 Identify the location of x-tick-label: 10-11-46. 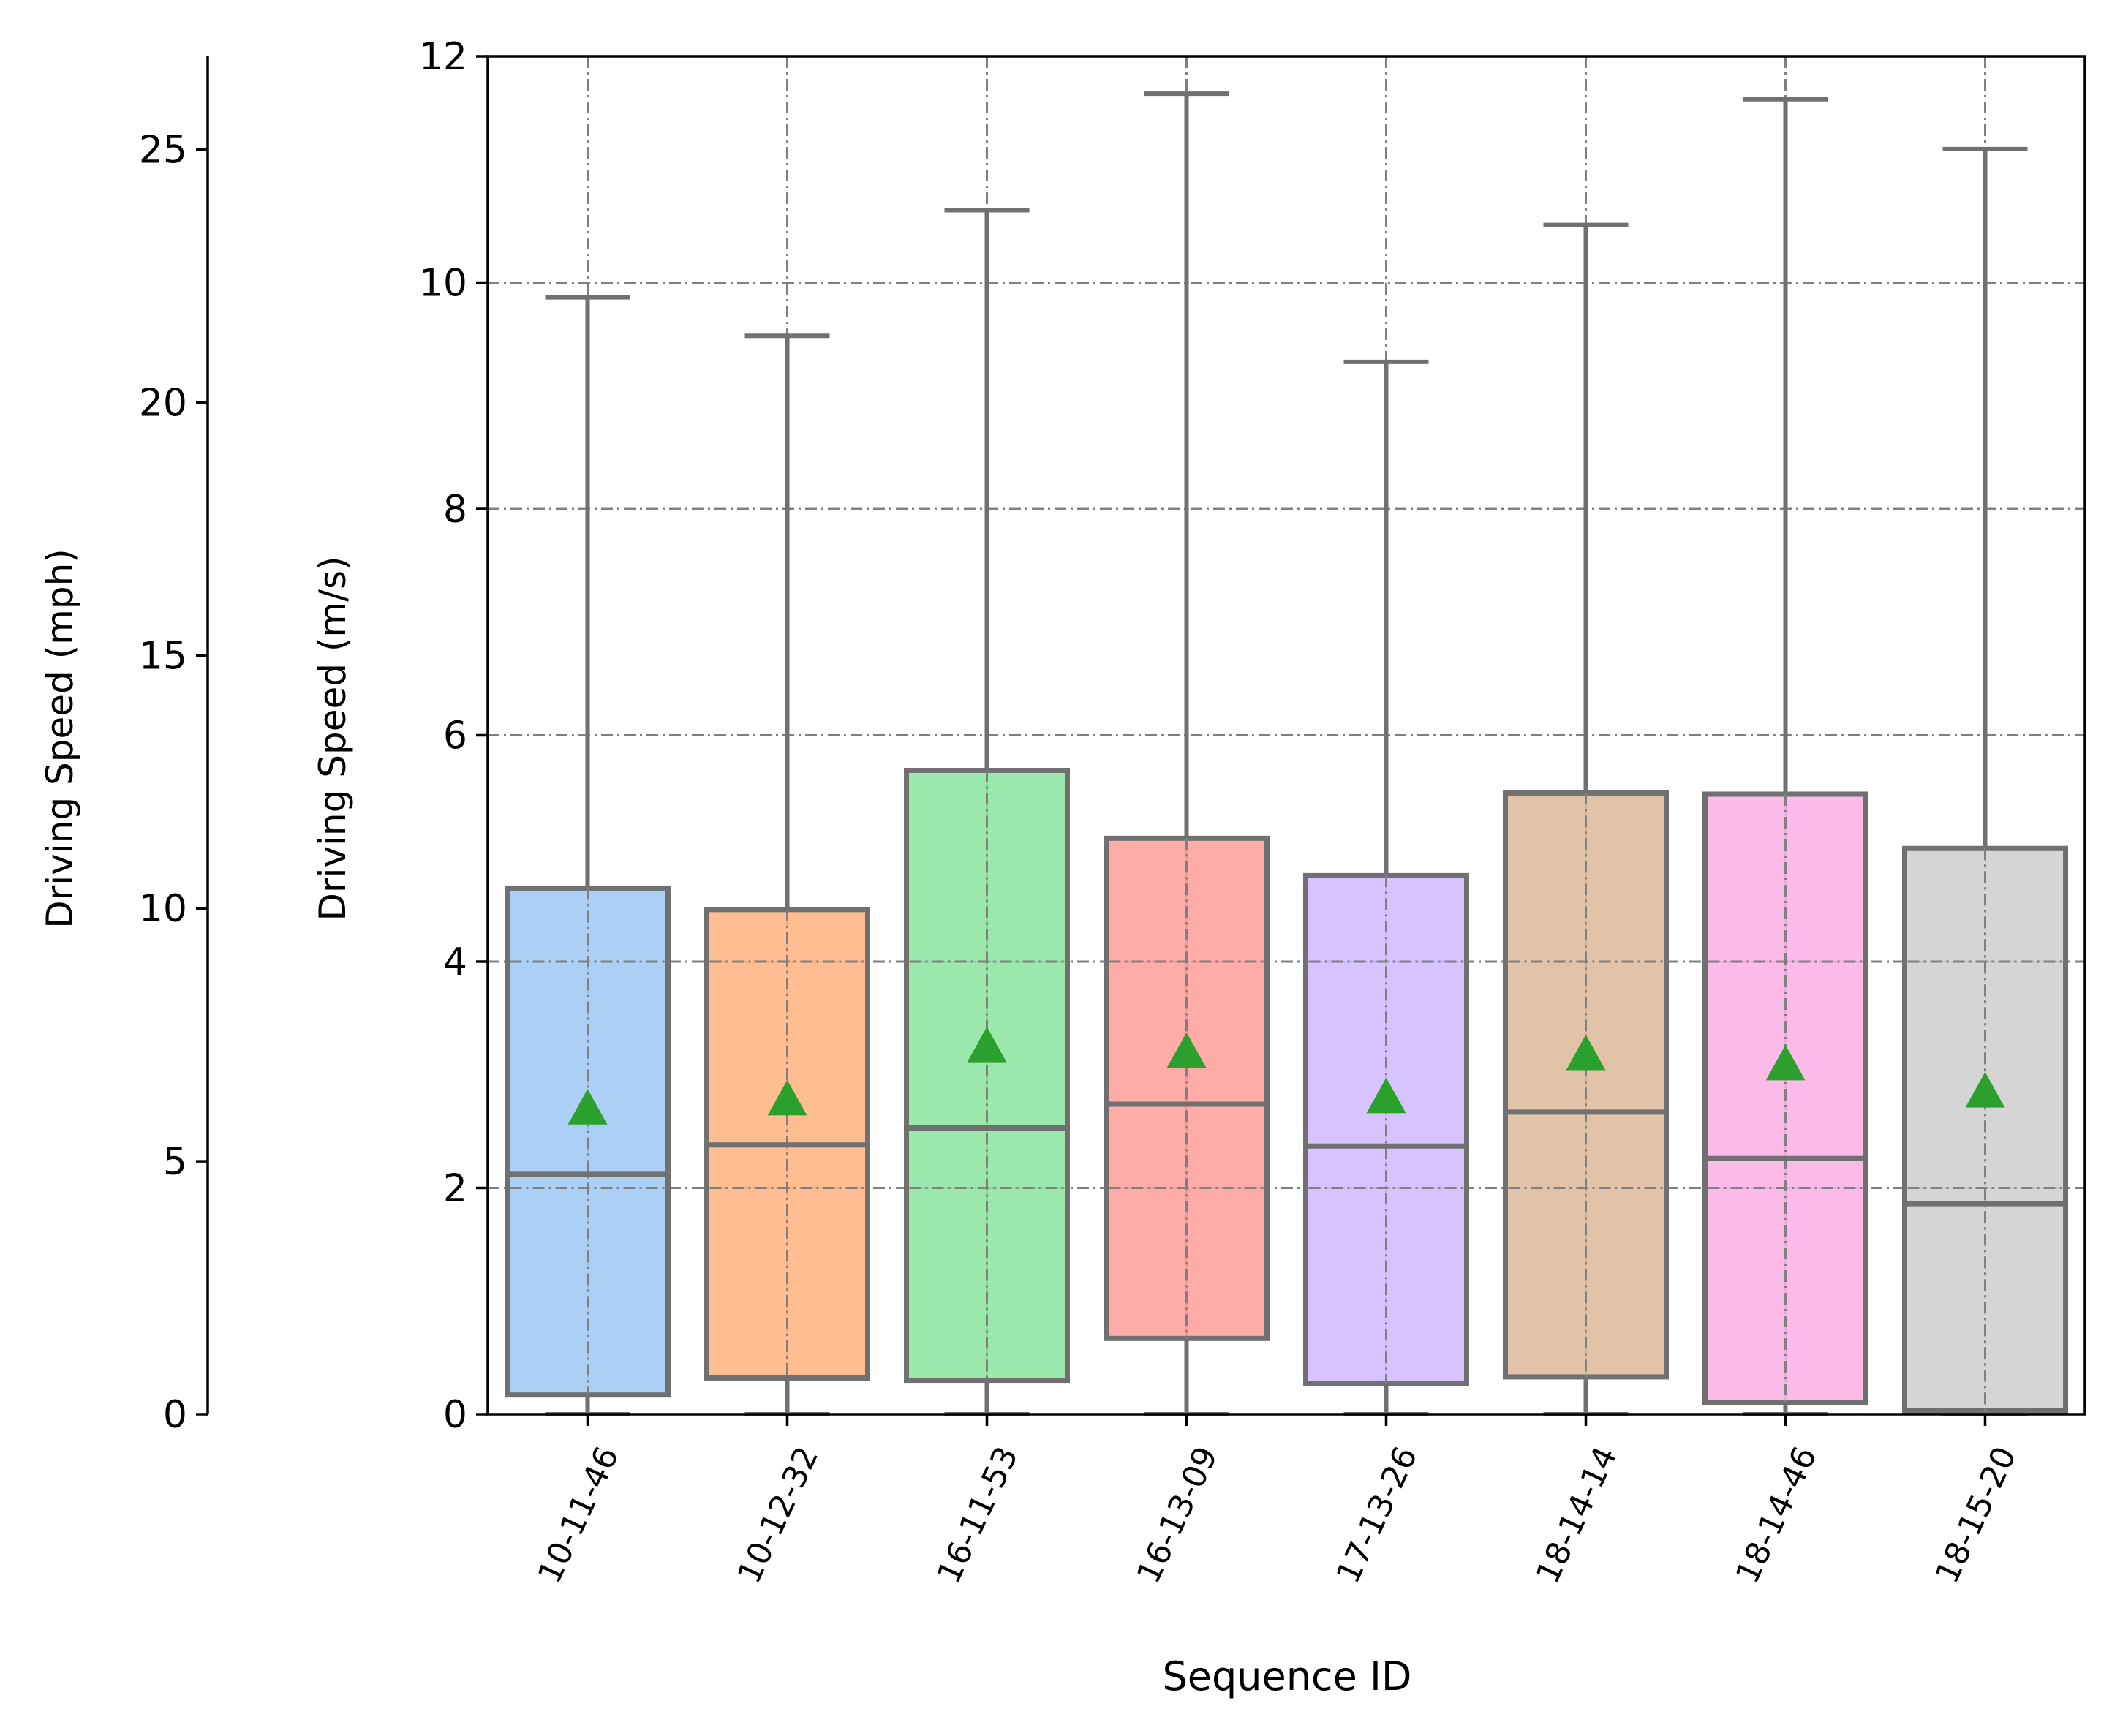
(579, 1516).